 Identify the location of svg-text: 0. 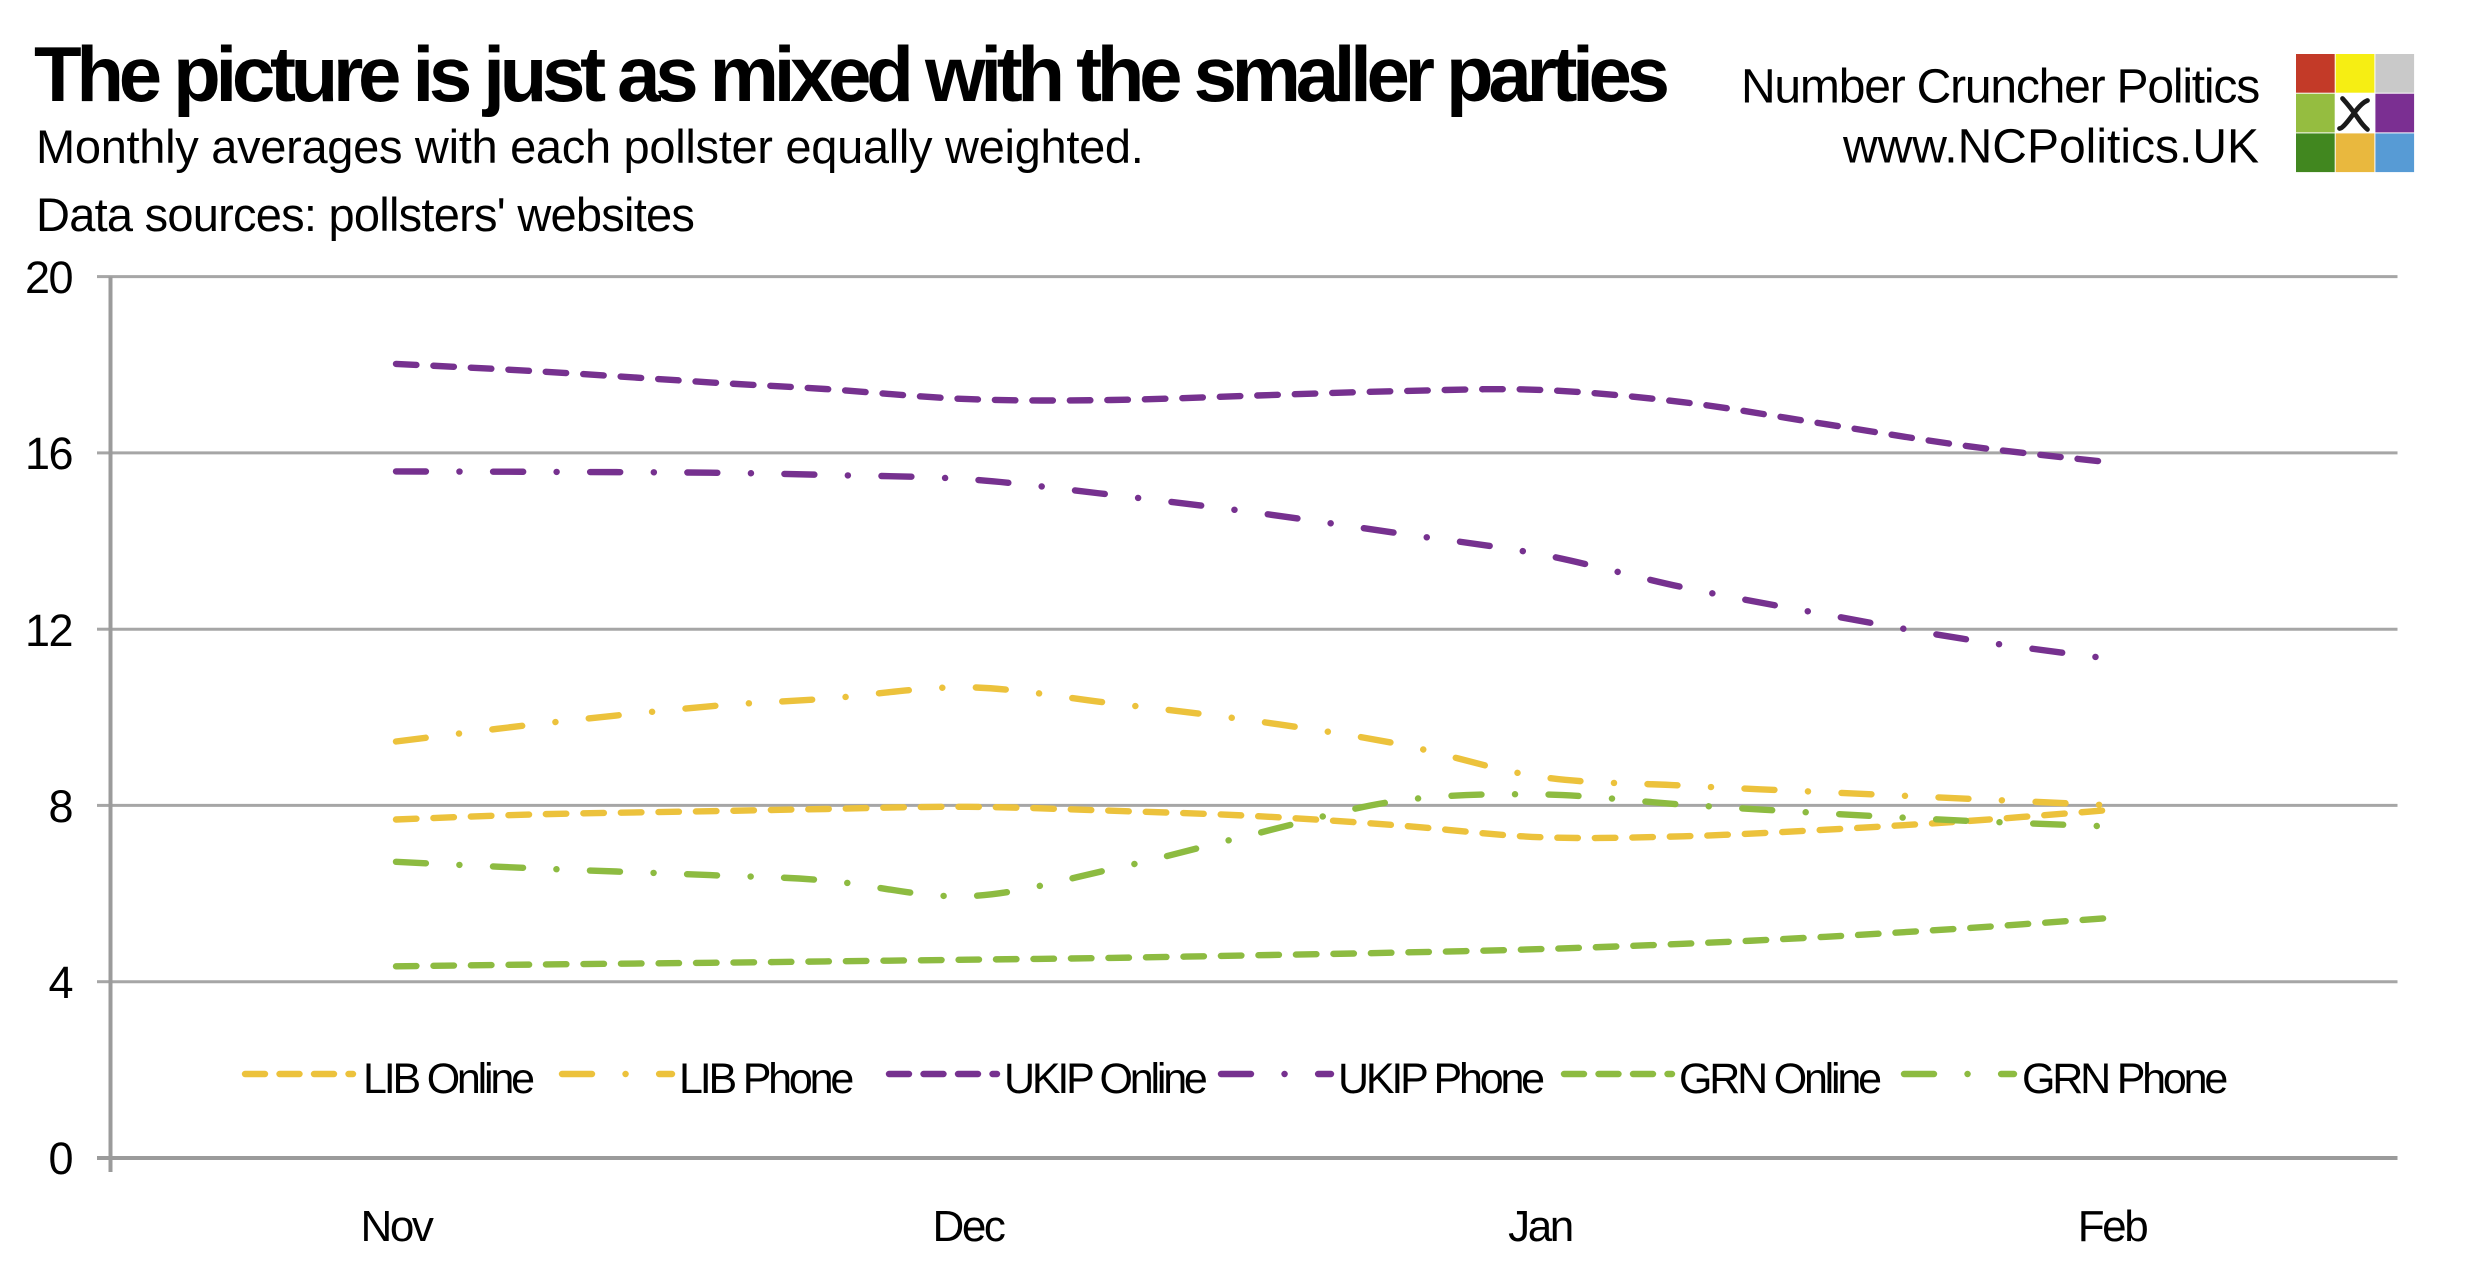
(60, 1158).